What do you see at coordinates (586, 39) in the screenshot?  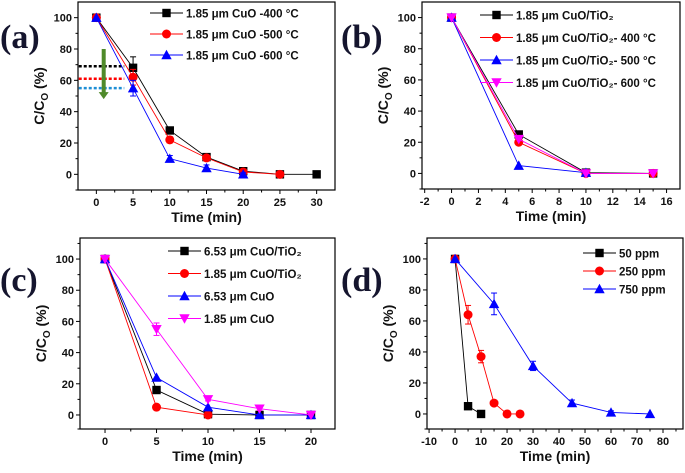 I see `legend-label: 1.85 μm CuO/TiO₂- 400 °C` at bounding box center [586, 39].